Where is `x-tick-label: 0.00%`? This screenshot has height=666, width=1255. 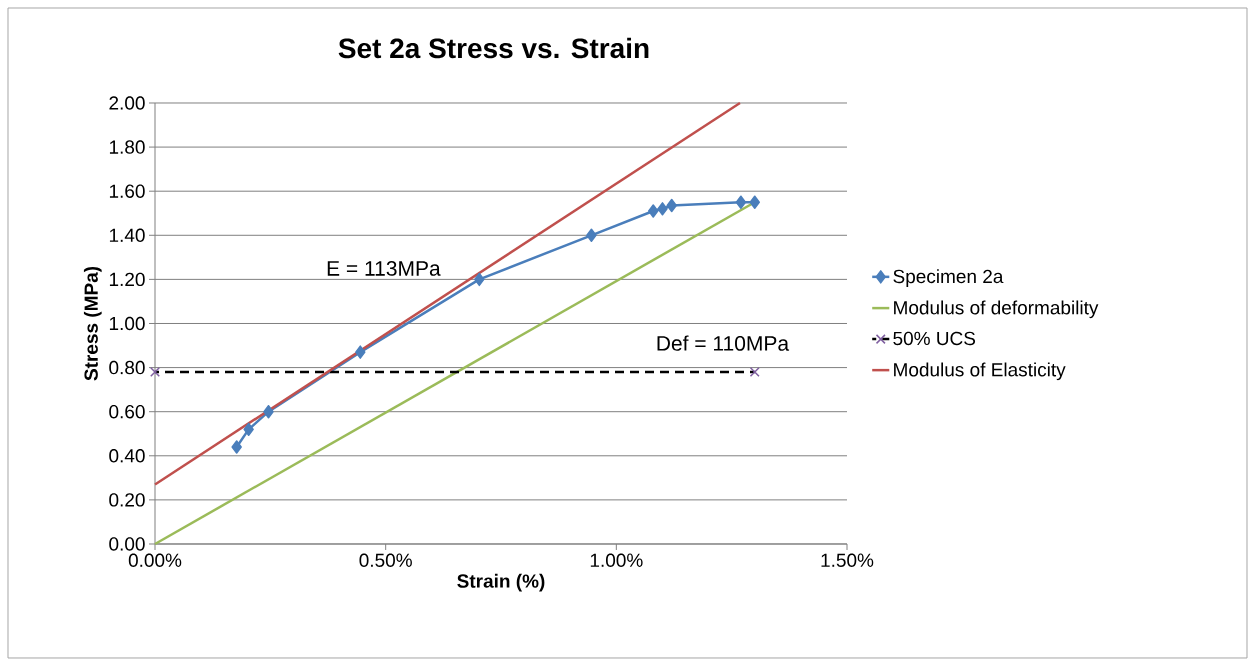
x-tick-label: 0.00% is located at coordinates (155, 560).